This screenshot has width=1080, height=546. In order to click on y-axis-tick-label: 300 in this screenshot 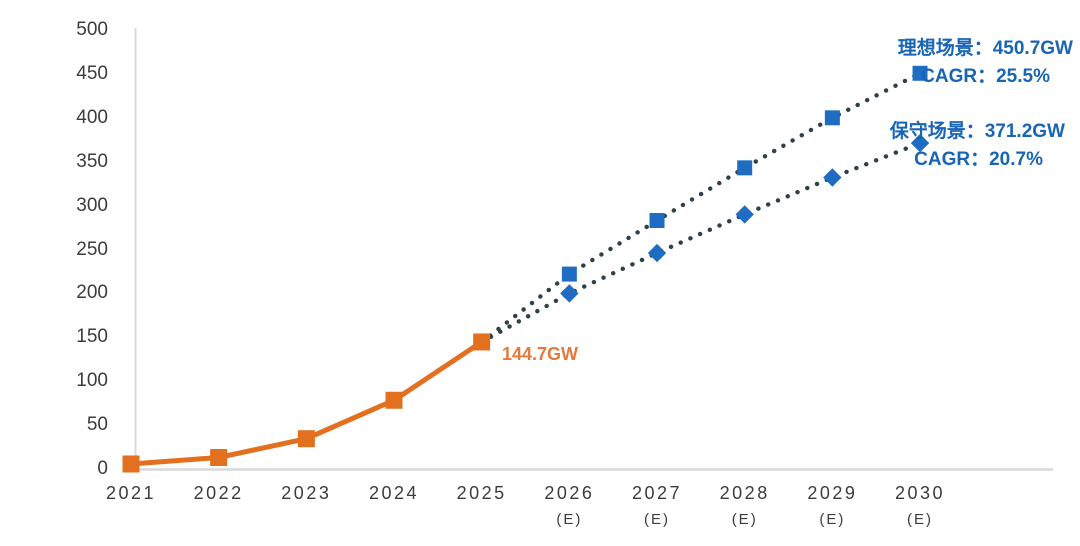, I will do `click(92, 205)`.